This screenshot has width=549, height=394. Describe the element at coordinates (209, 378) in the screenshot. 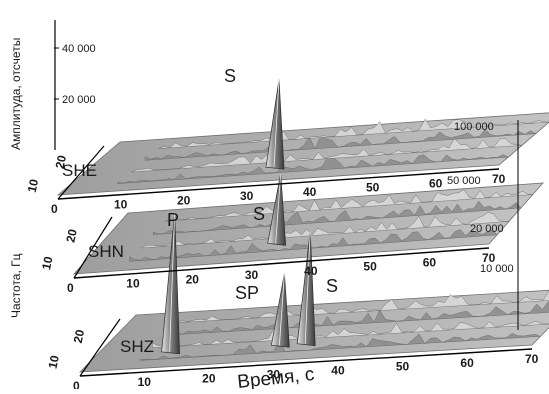

I see `panel-shz-time-tick: 20` at that location.